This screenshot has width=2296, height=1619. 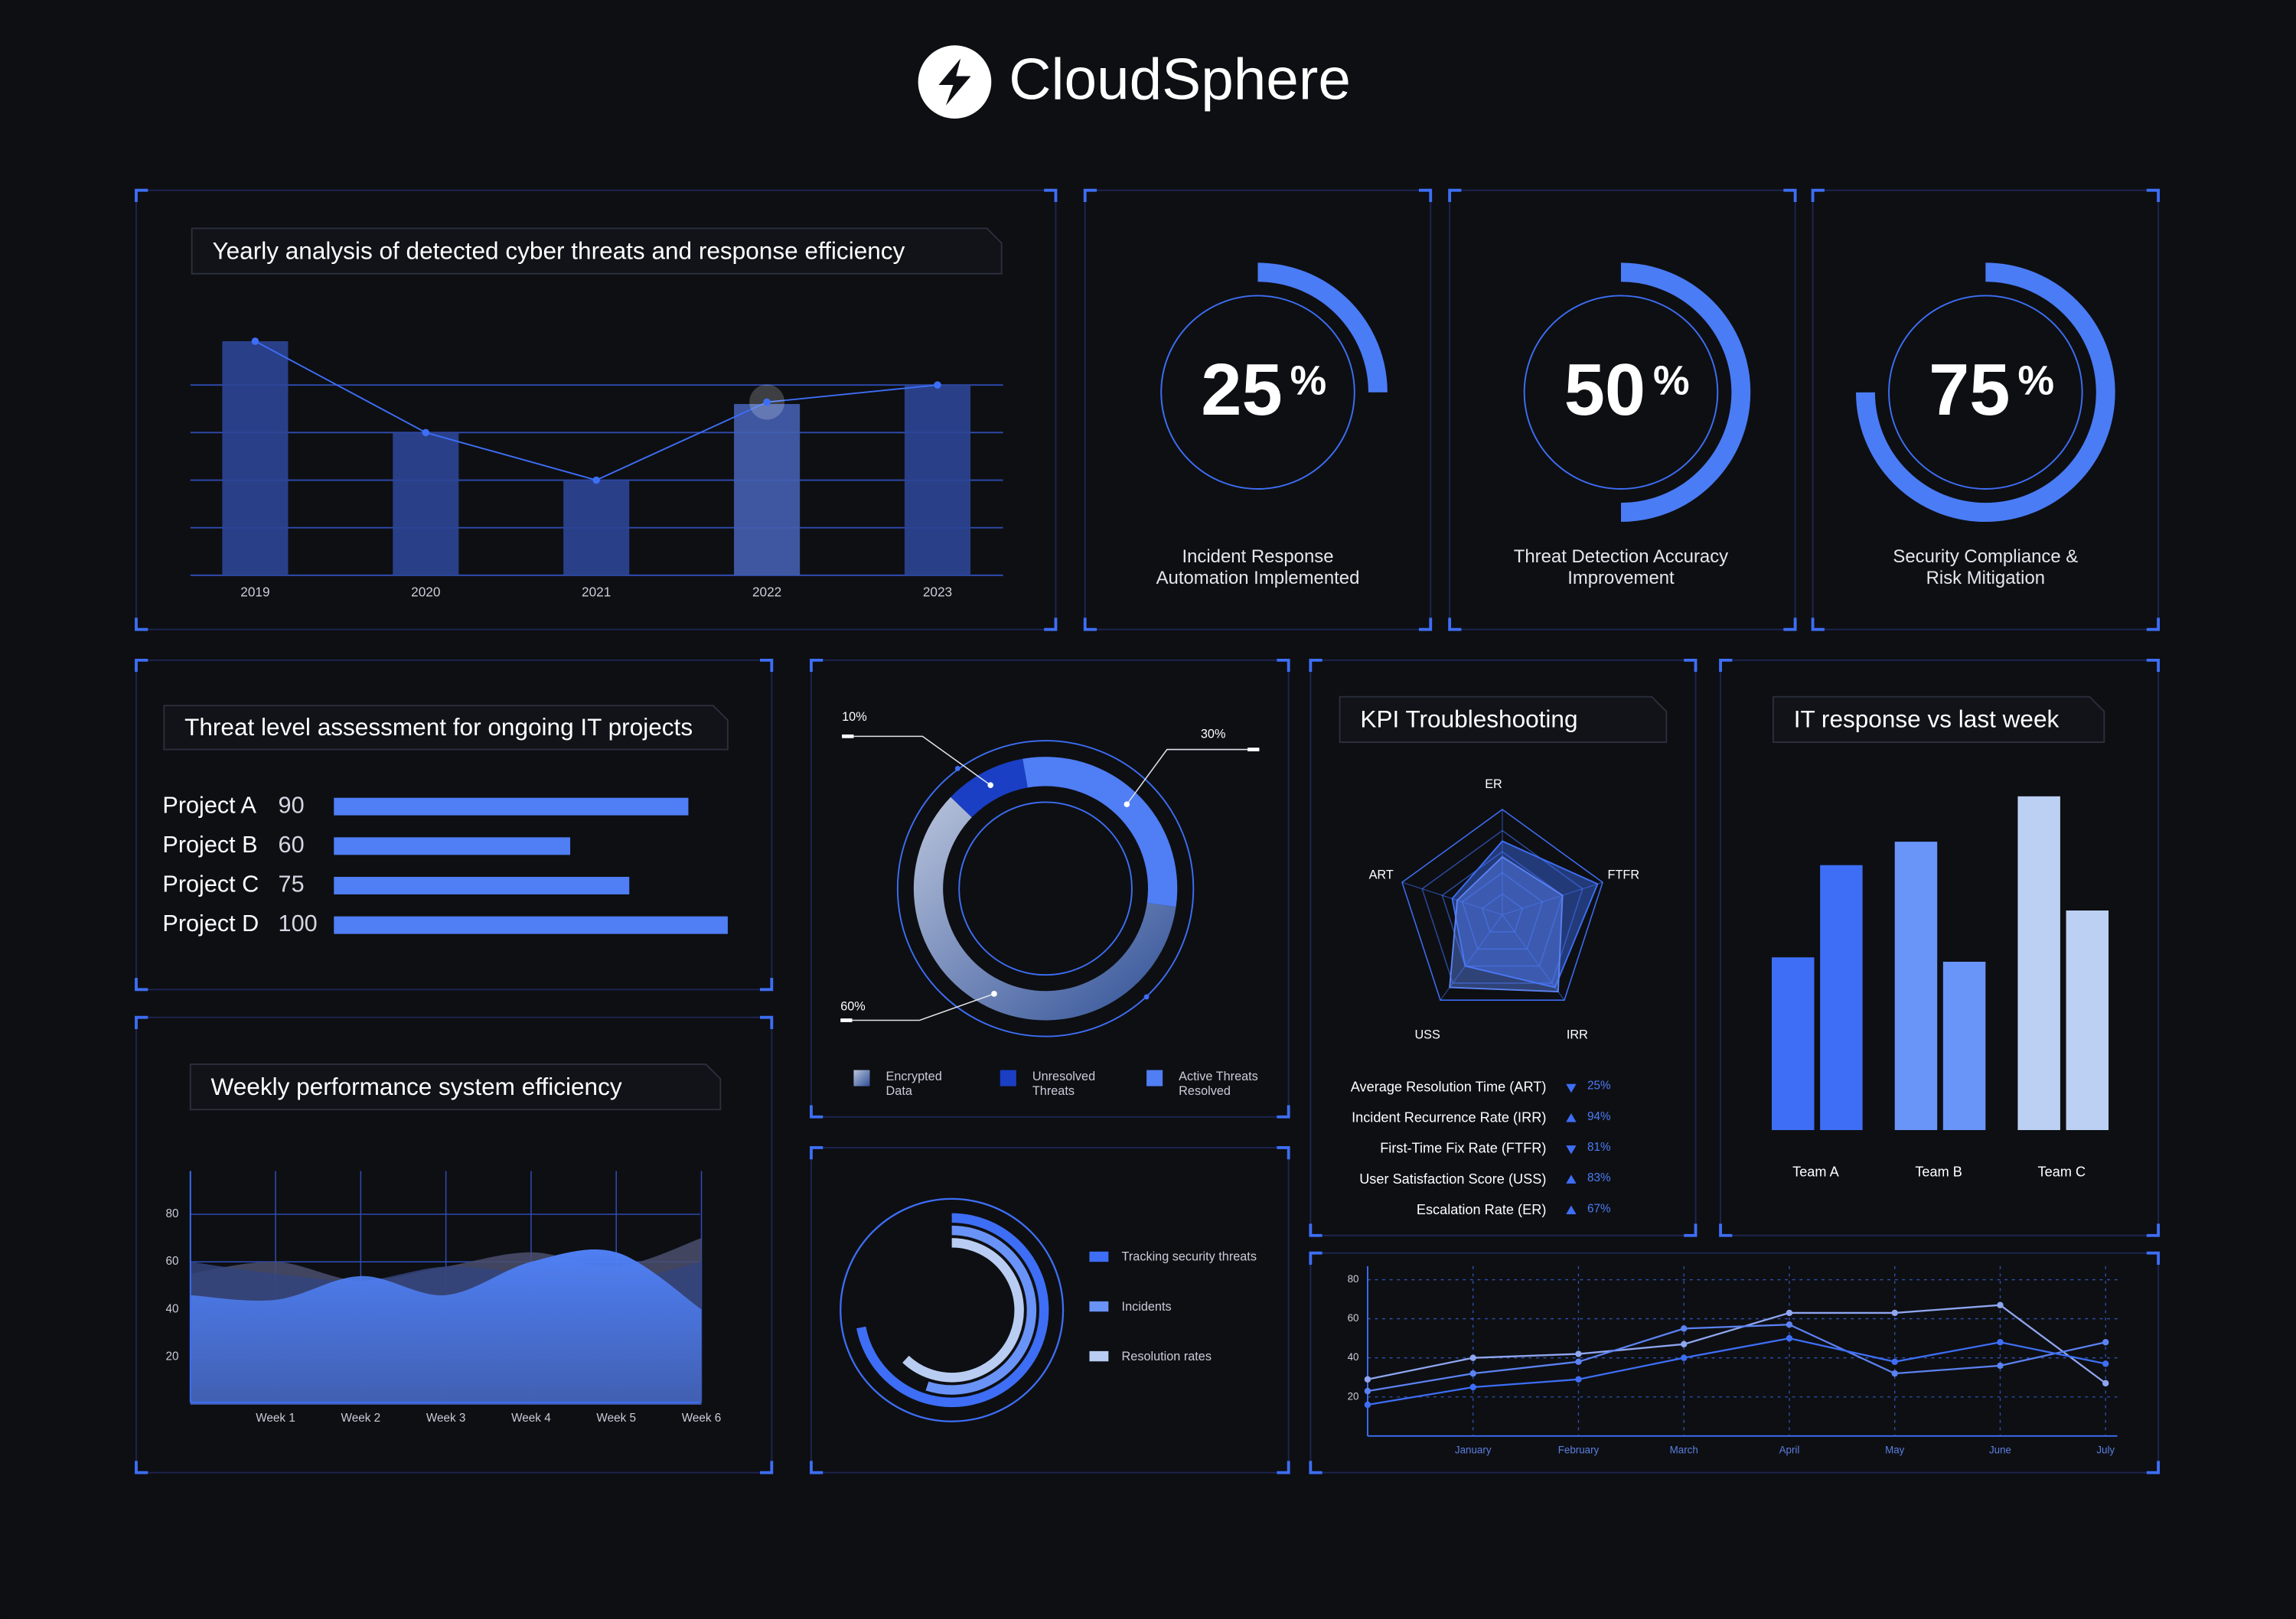 What do you see at coordinates (1815, 1172) in the screenshot?
I see `x-tick-label: Team A` at bounding box center [1815, 1172].